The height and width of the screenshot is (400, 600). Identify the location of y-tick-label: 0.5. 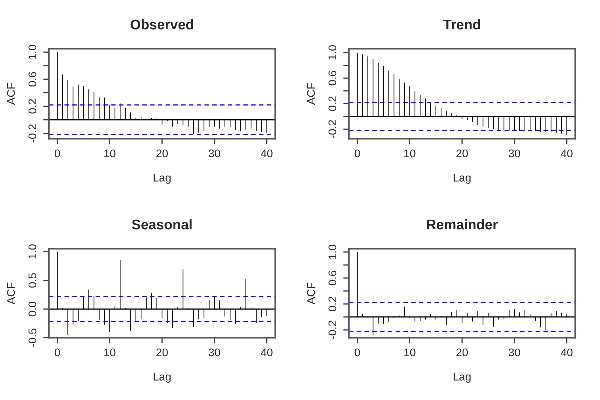
(32, 280).